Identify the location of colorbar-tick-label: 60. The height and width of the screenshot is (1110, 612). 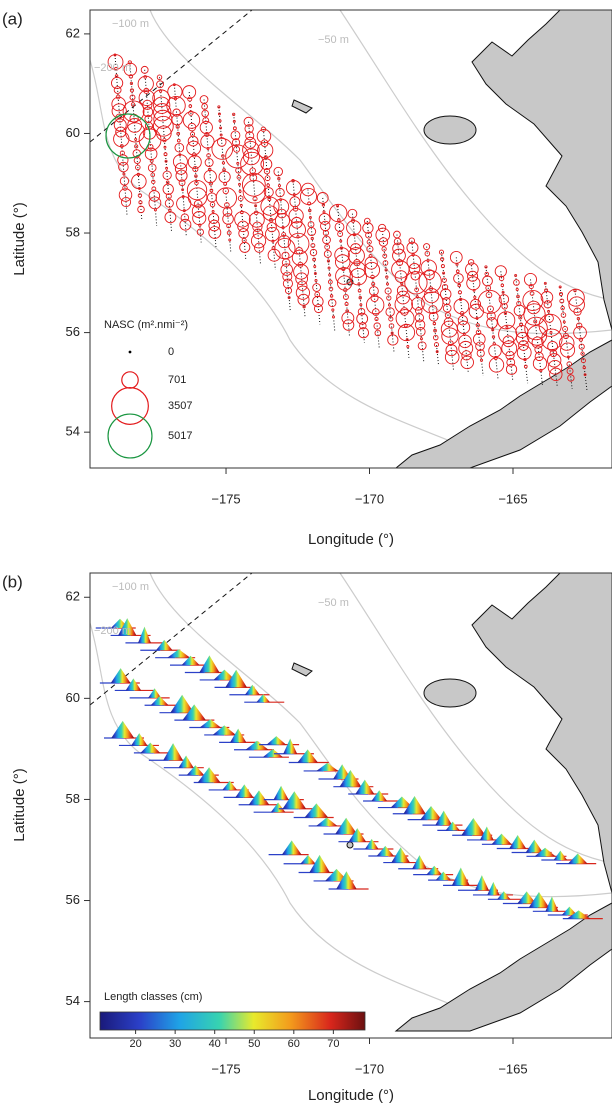
(294, 1044).